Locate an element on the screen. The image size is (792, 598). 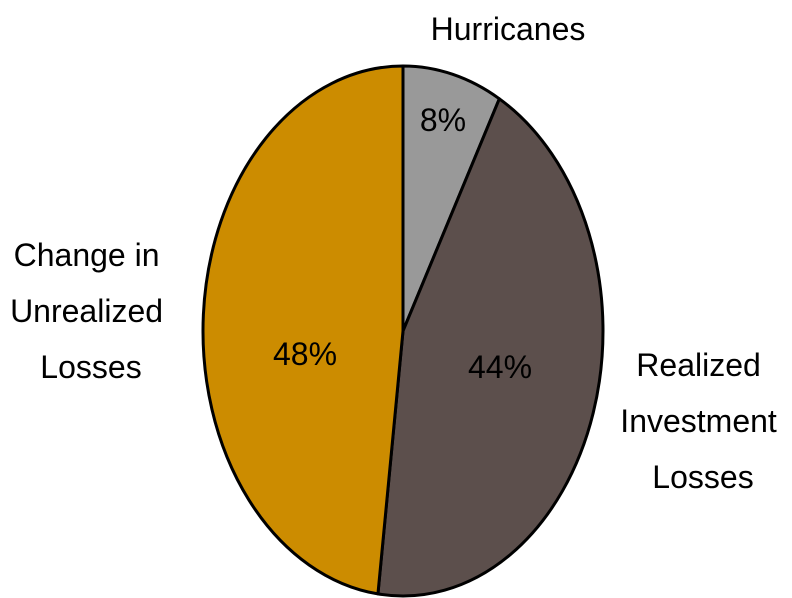
slice-value-label-hurricanes: 8% is located at coordinates (443, 120).